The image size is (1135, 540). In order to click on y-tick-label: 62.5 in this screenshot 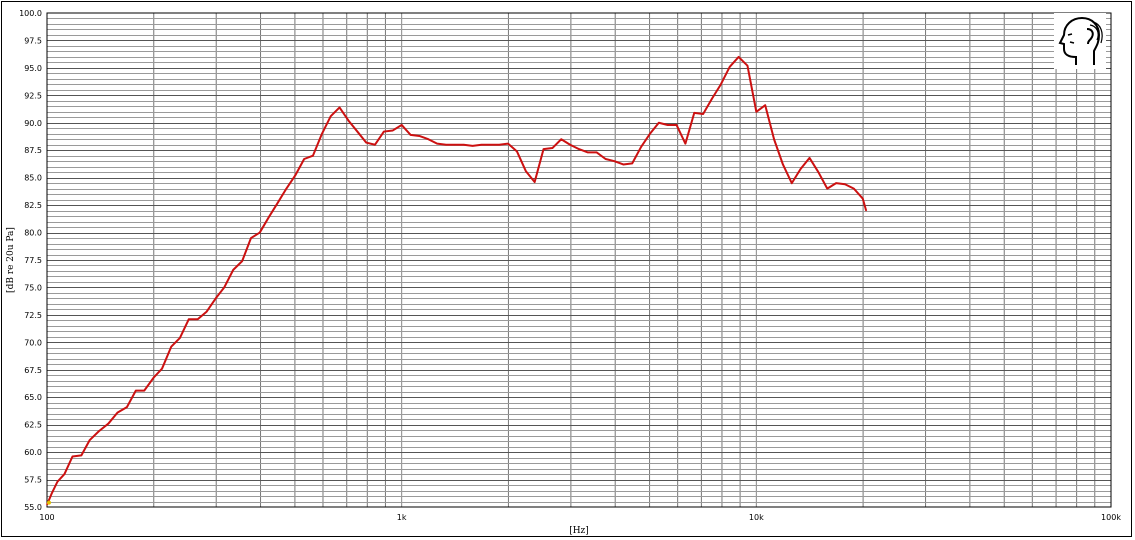, I will do `click(33, 425)`.